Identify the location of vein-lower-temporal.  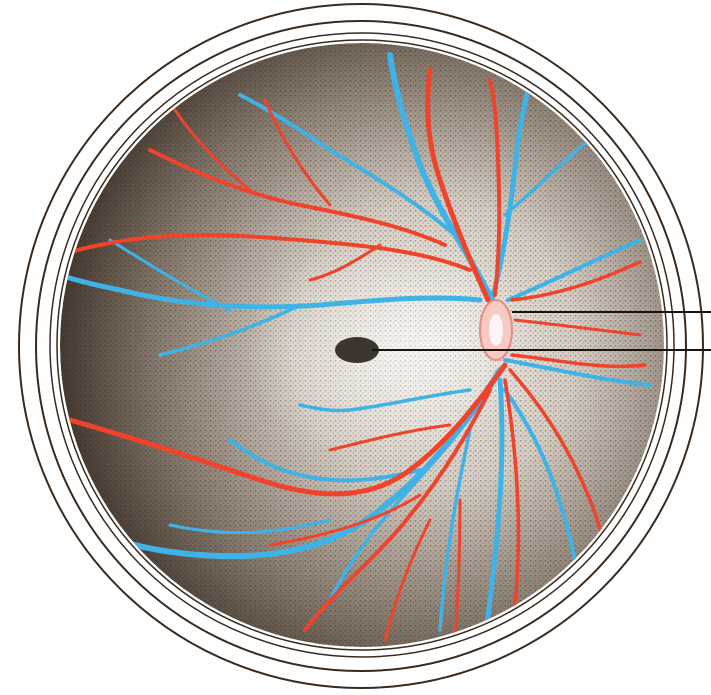
(250, 526).